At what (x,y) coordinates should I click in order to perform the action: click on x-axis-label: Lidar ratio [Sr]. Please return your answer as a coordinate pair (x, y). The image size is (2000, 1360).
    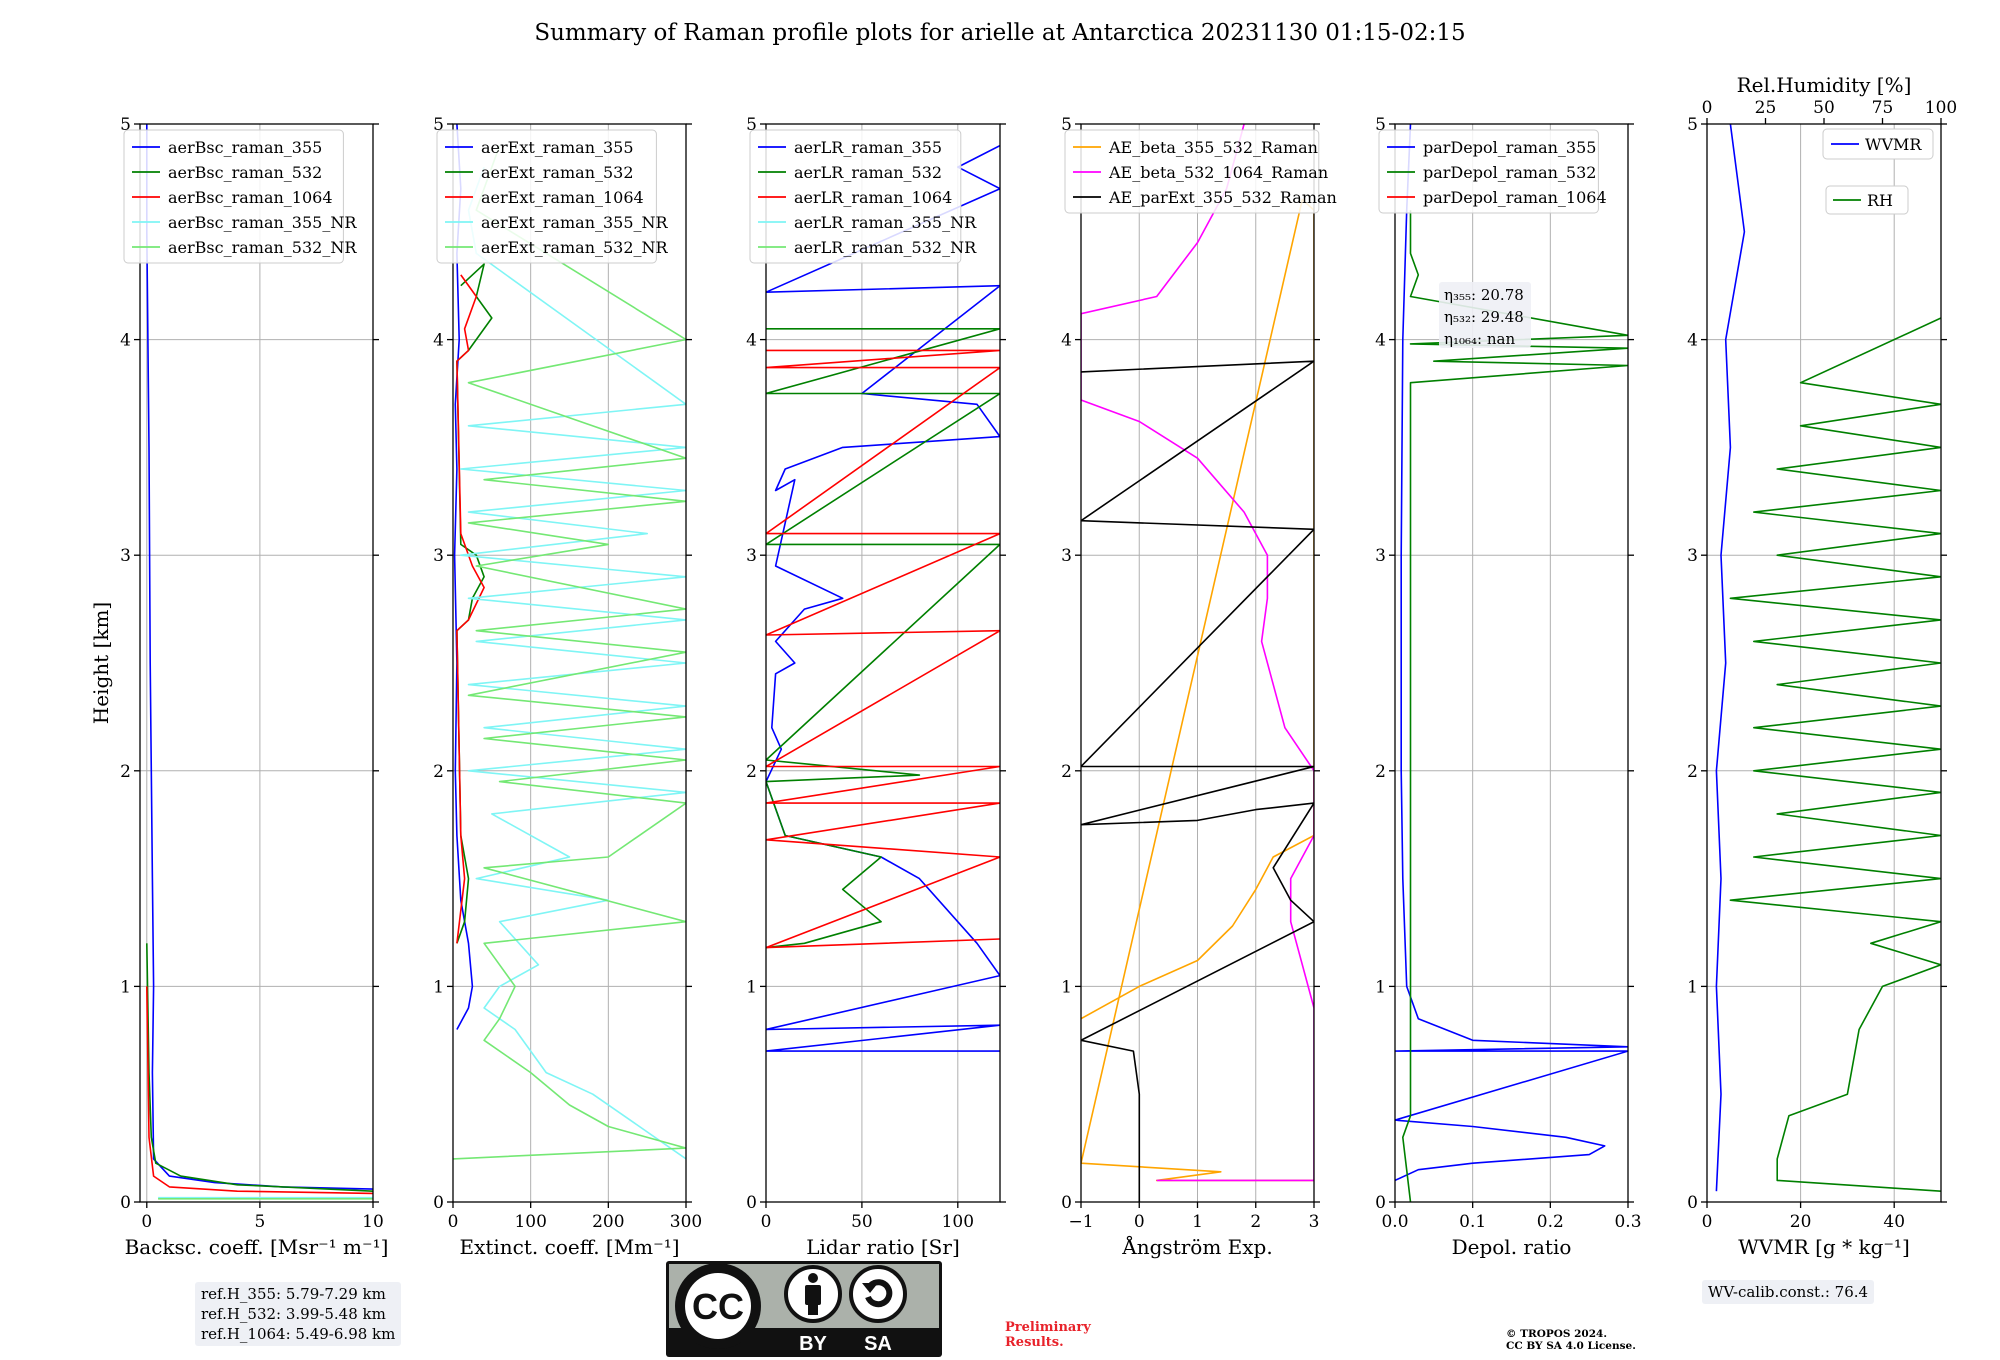
    Looking at the image, I should click on (883, 1247).